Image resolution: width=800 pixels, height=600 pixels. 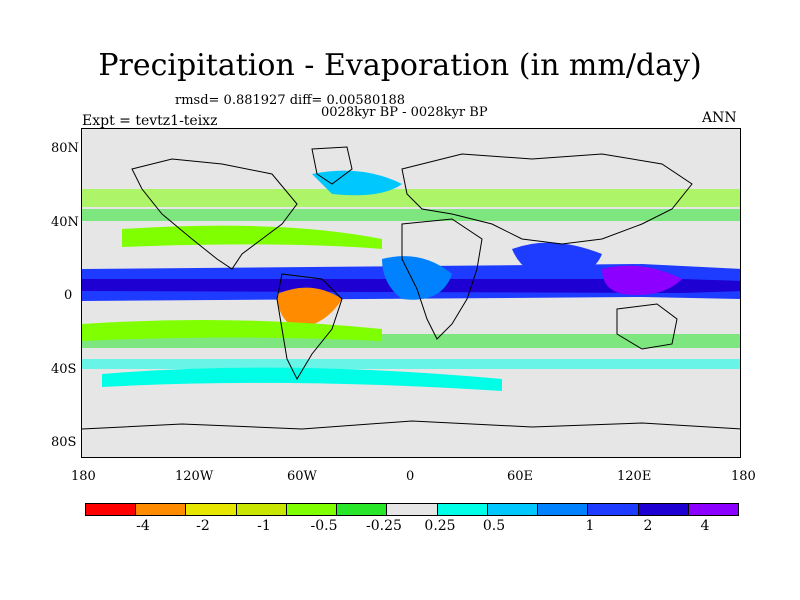 What do you see at coordinates (440, 526) in the screenshot?
I see `colorbar-label: 0.25` at bounding box center [440, 526].